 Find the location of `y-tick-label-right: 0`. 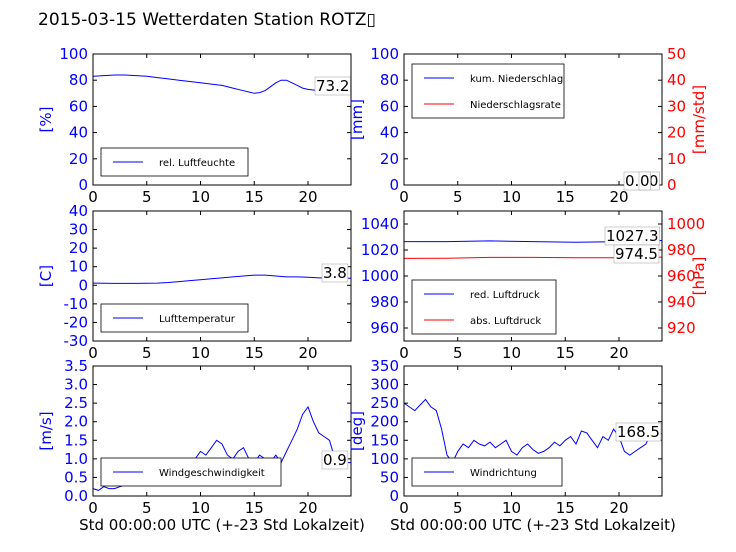

y-tick-label-right: 0 is located at coordinates (672, 185).